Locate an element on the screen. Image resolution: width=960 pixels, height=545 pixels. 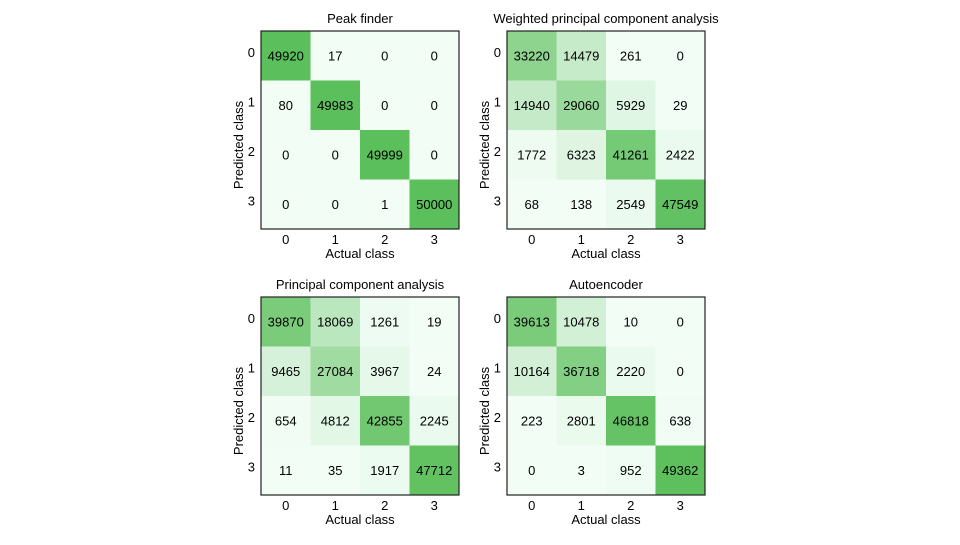
plot-frame is located at coordinates (360, 130).